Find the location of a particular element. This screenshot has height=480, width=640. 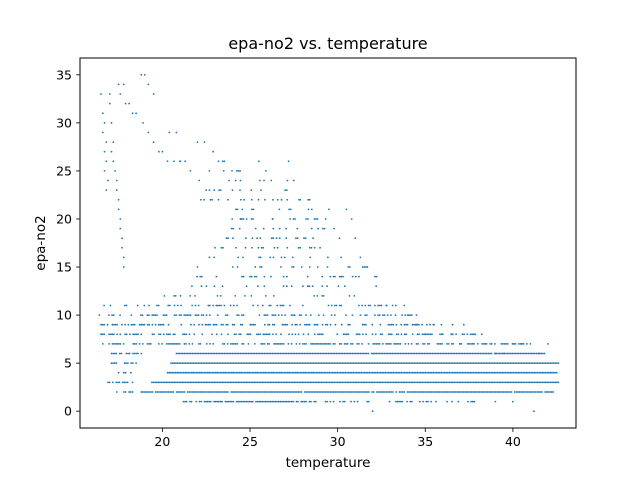

y-tick-label: 20 is located at coordinates (64, 218).